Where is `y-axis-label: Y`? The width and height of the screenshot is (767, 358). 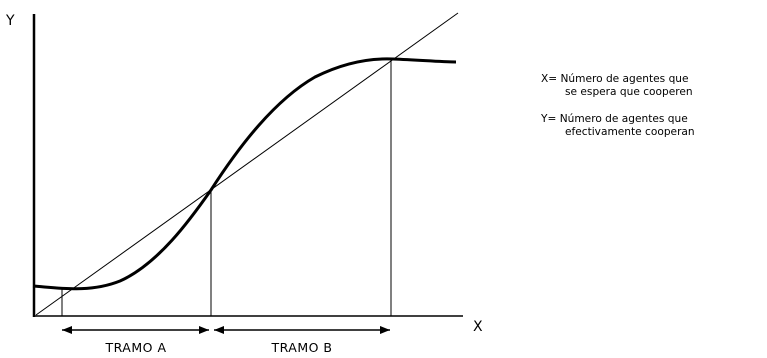
y-axis-label: Y is located at coordinates (10, 21).